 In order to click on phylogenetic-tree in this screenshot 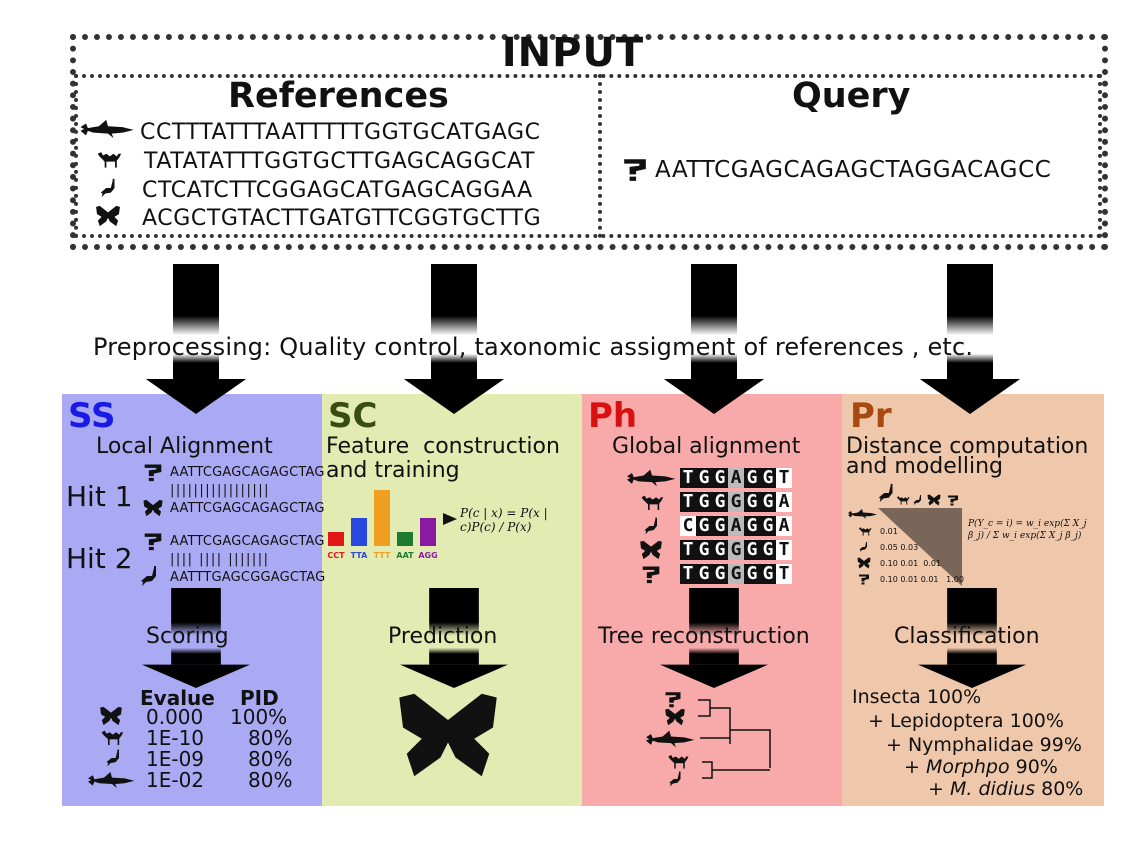, I will do `click(734, 739)`.